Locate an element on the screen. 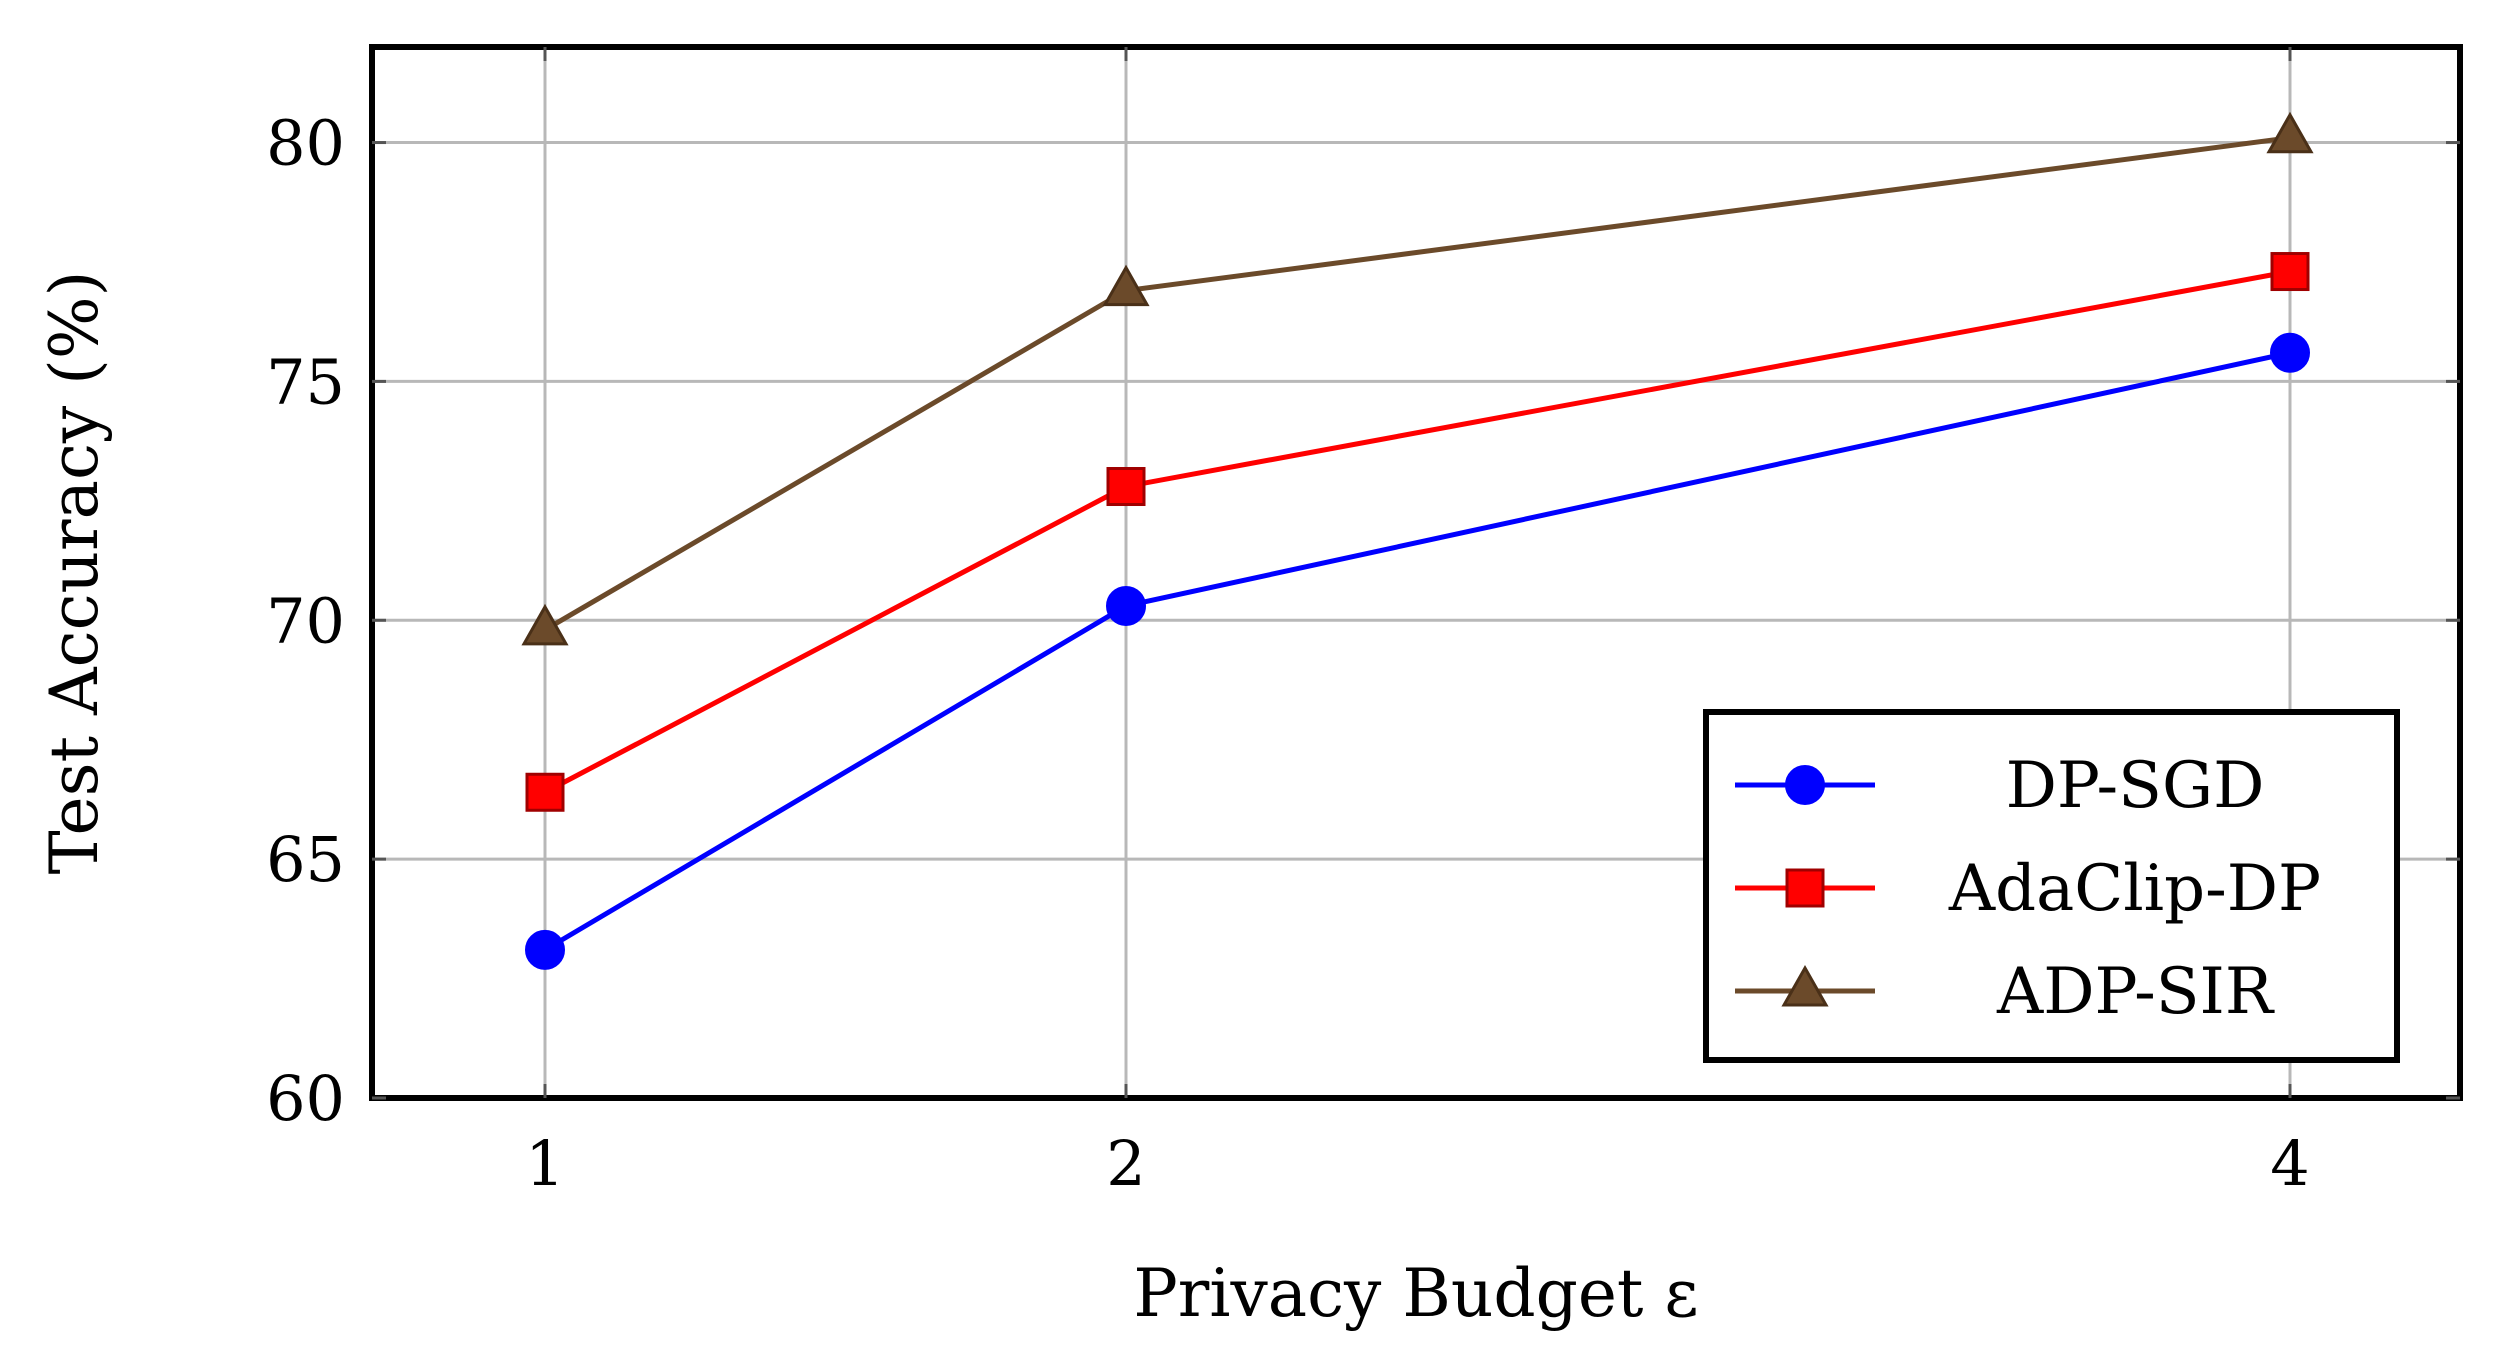 Image resolution: width=2495 pixels, height=1367 pixels. legend-item: ADP-SIR is located at coordinates (2005, 992).